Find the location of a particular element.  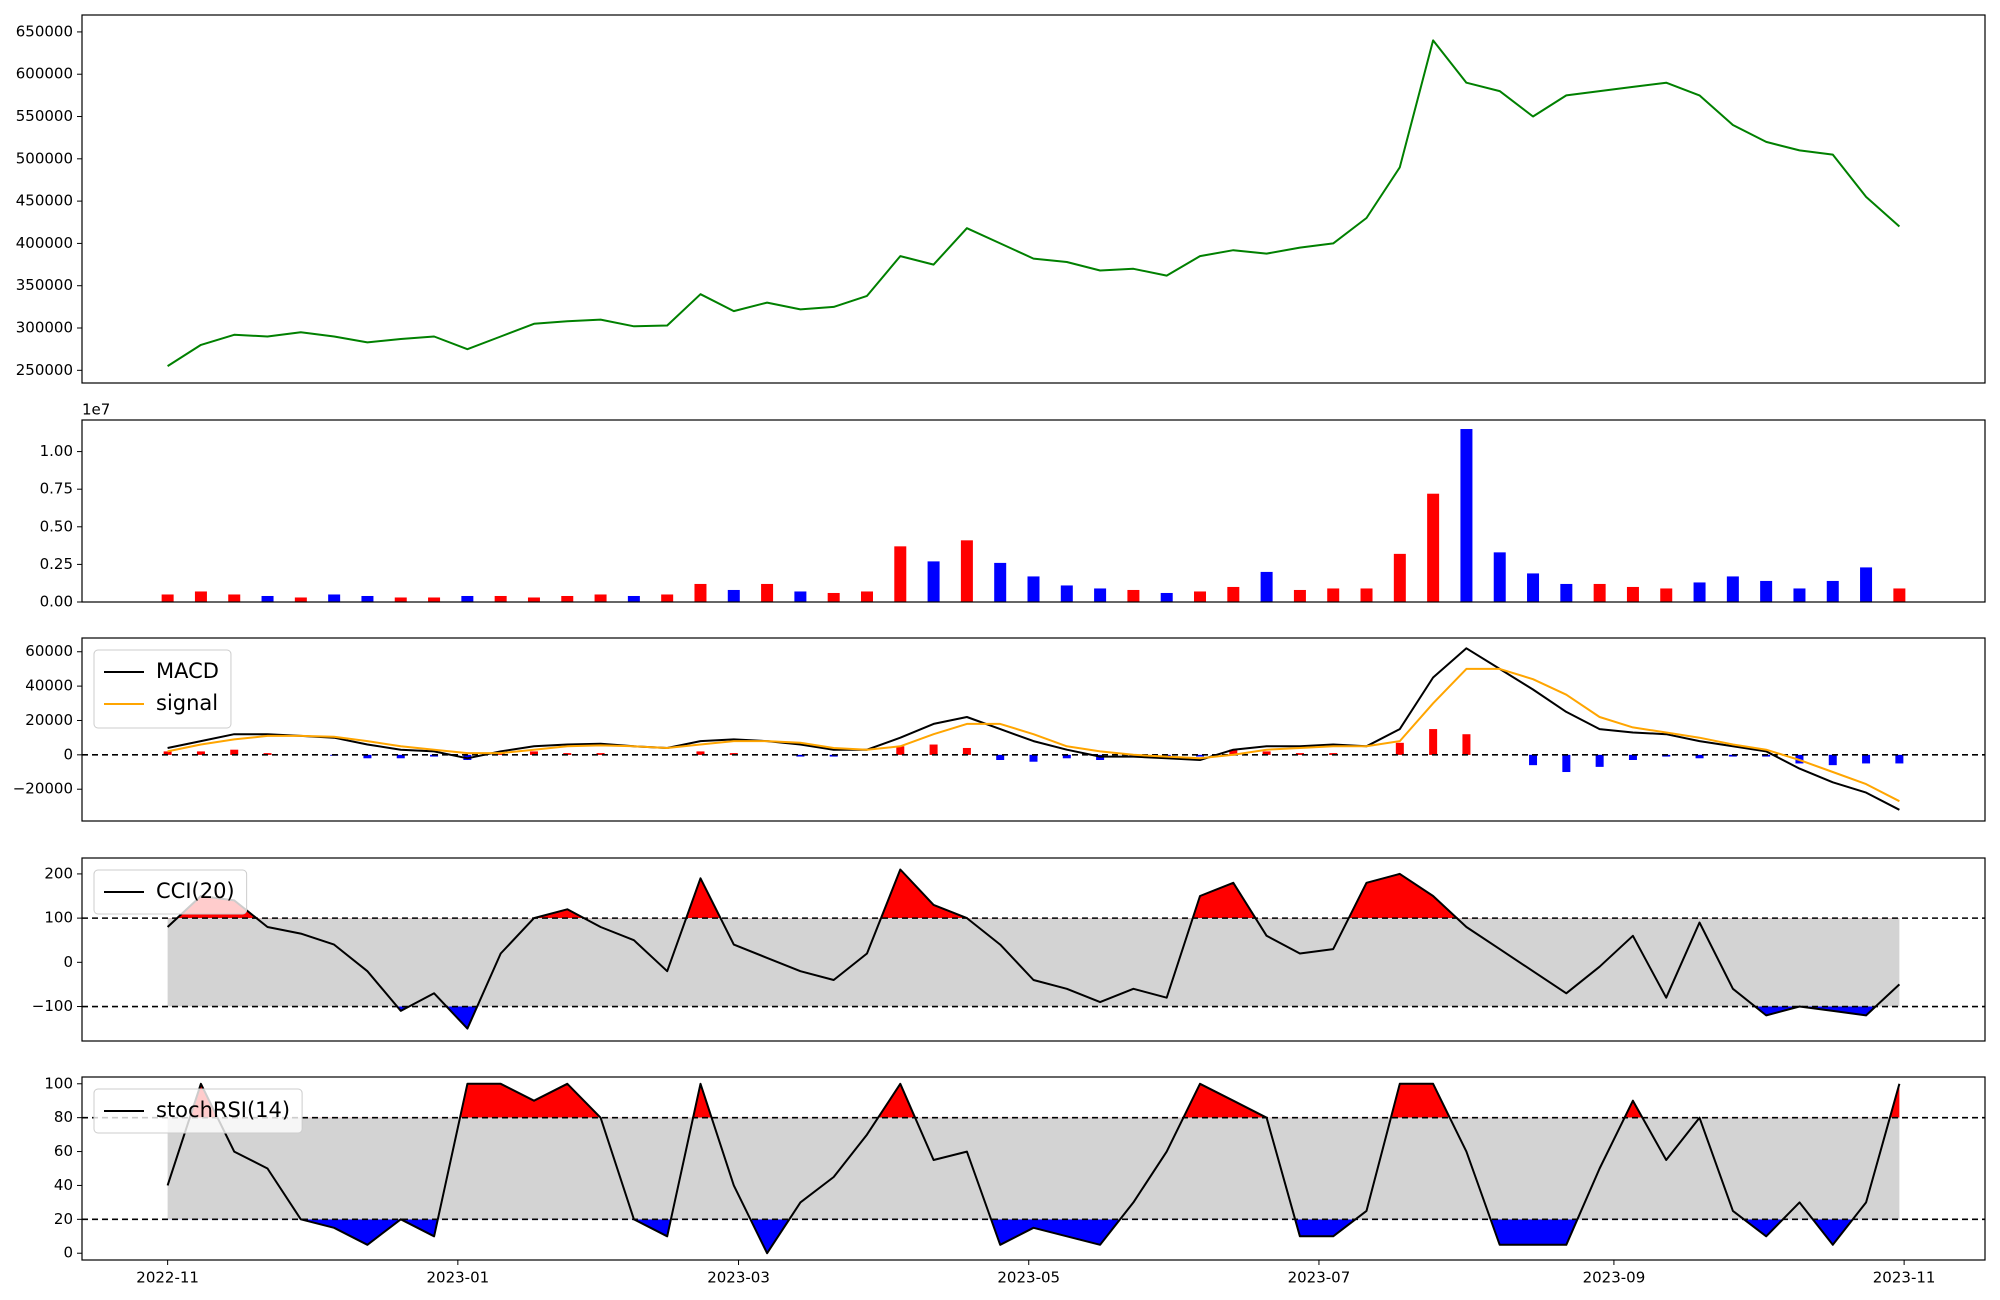

y-tick-label: 550000 is located at coordinates (44, 116).